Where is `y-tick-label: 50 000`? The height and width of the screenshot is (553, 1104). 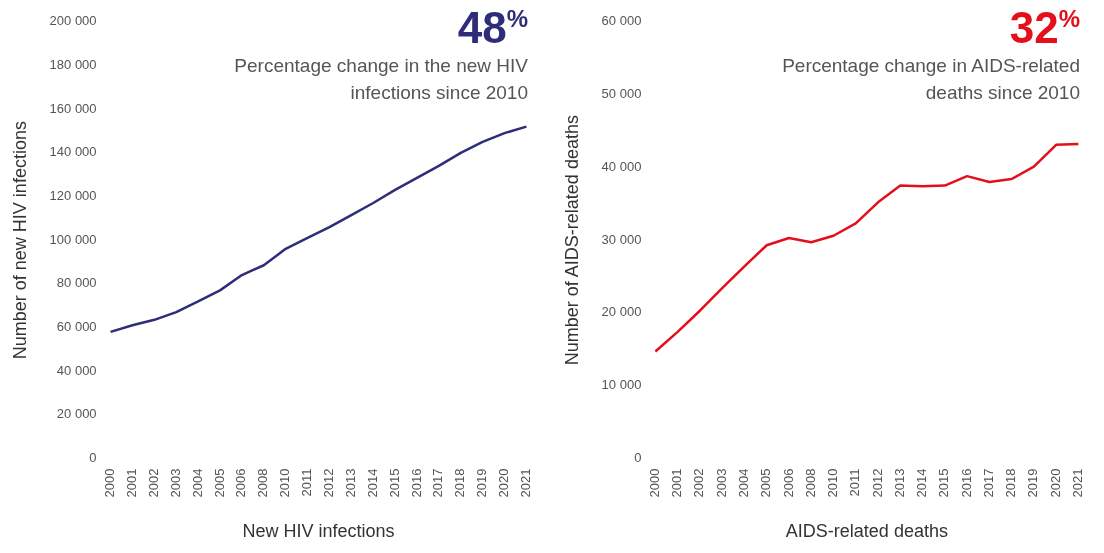 y-tick-label: 50 000 is located at coordinates (621, 94).